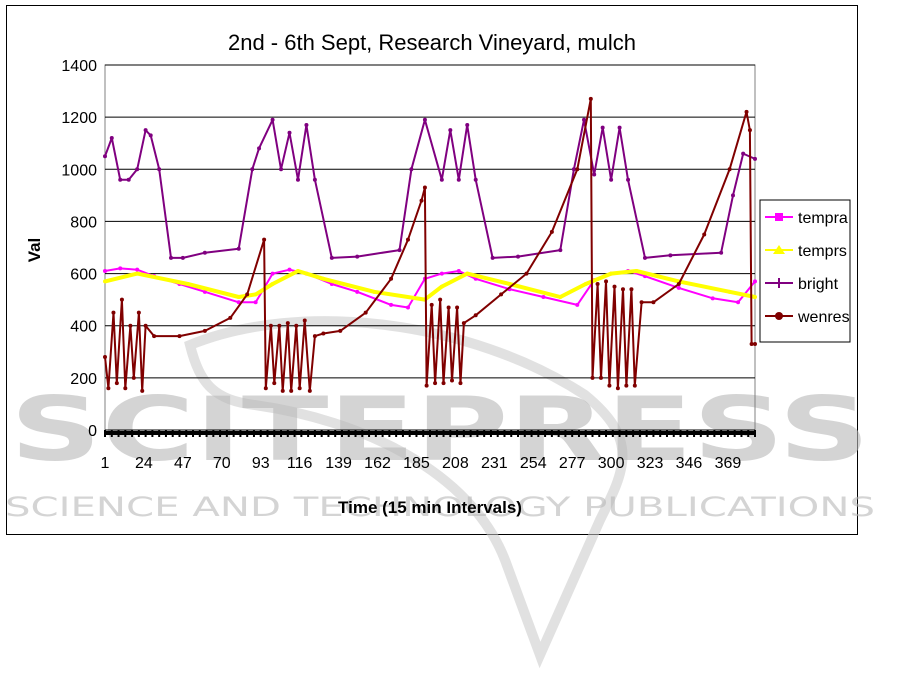 Image resolution: width=901 pixels, height=693 pixels. Describe the element at coordinates (455, 463) in the screenshot. I see `x-tick-label: 208` at that location.